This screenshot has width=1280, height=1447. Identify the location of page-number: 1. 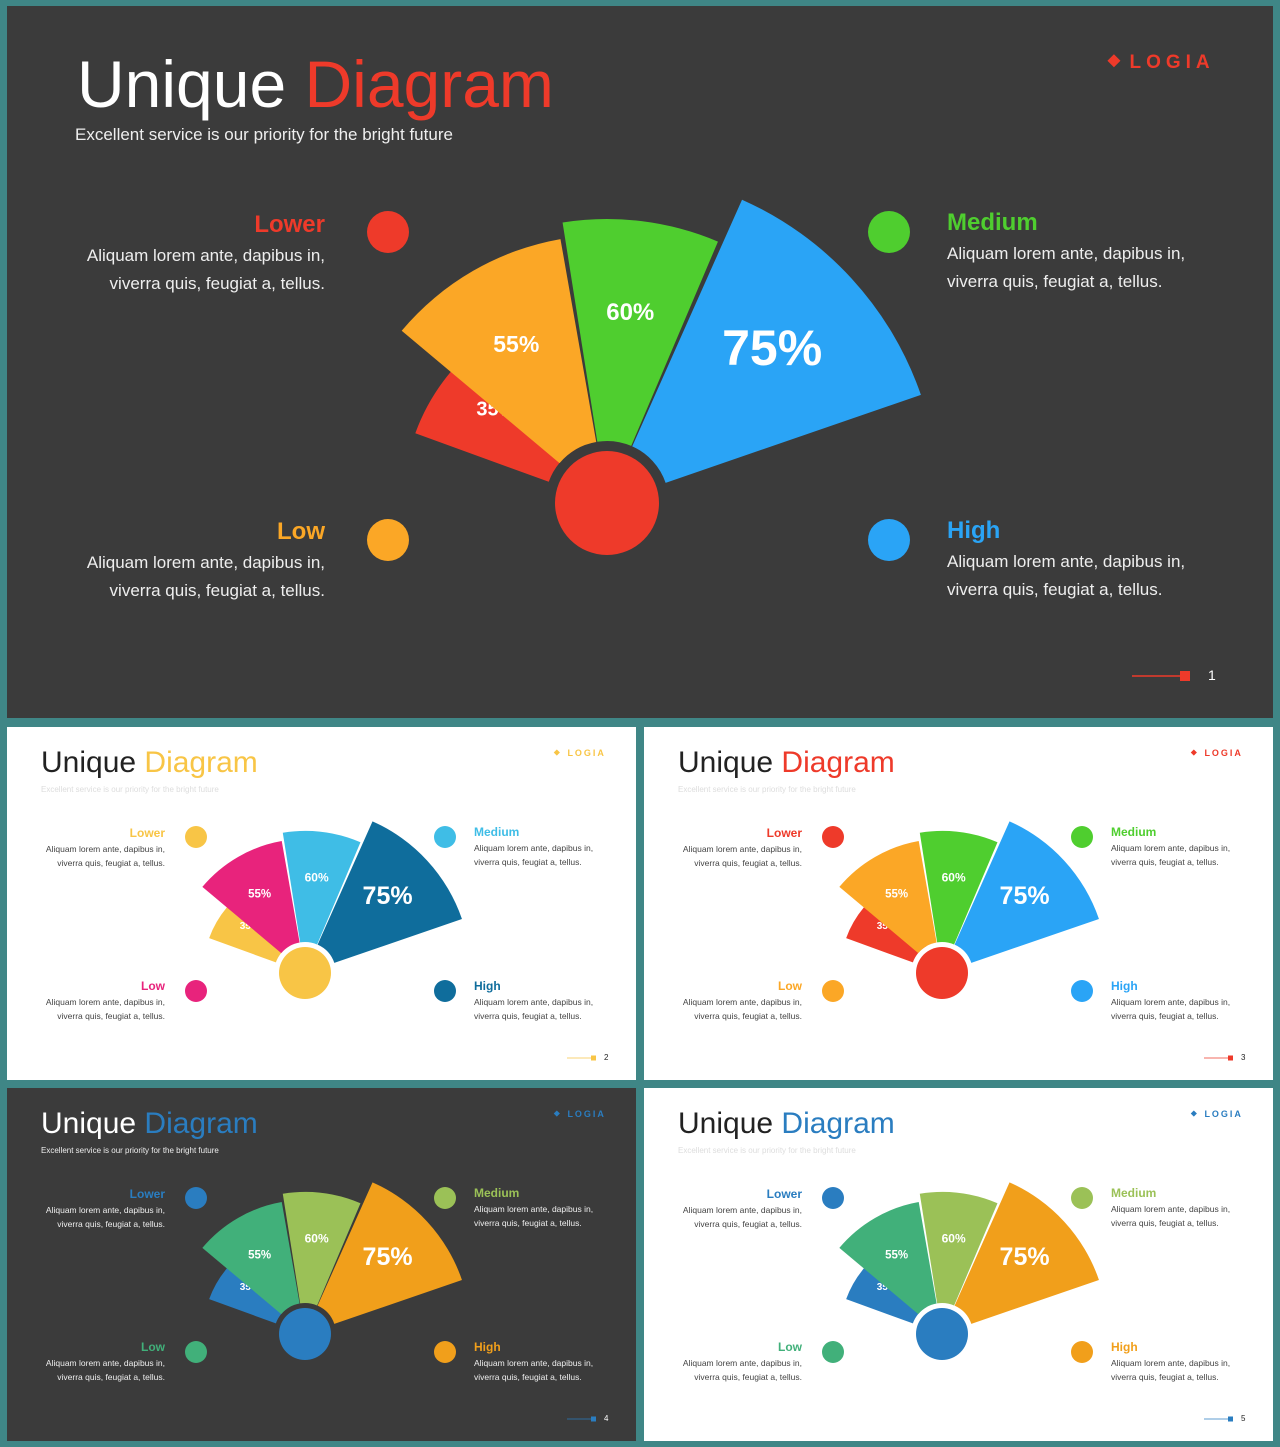
(1212, 675).